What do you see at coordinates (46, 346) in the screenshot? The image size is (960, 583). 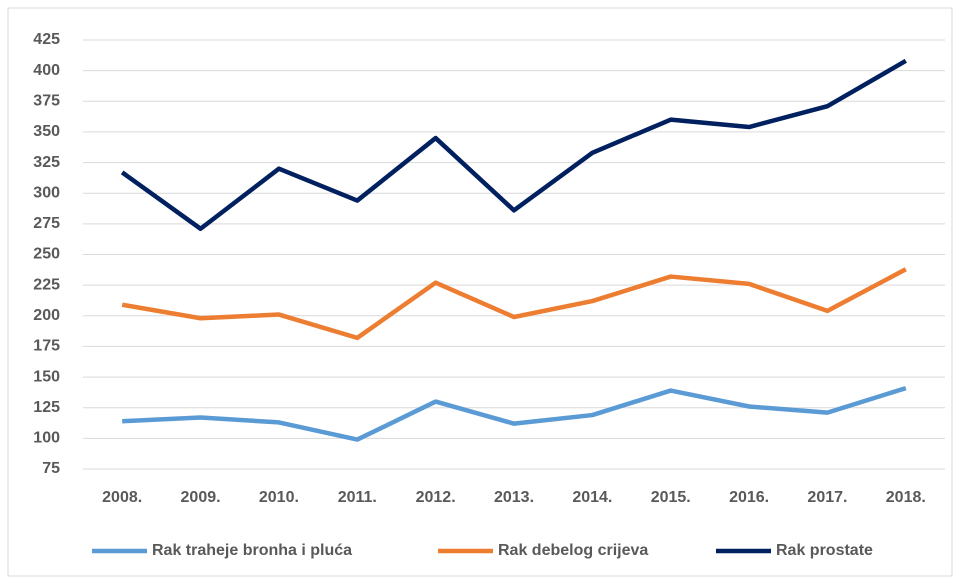 I see `y-tick-label: 175` at bounding box center [46, 346].